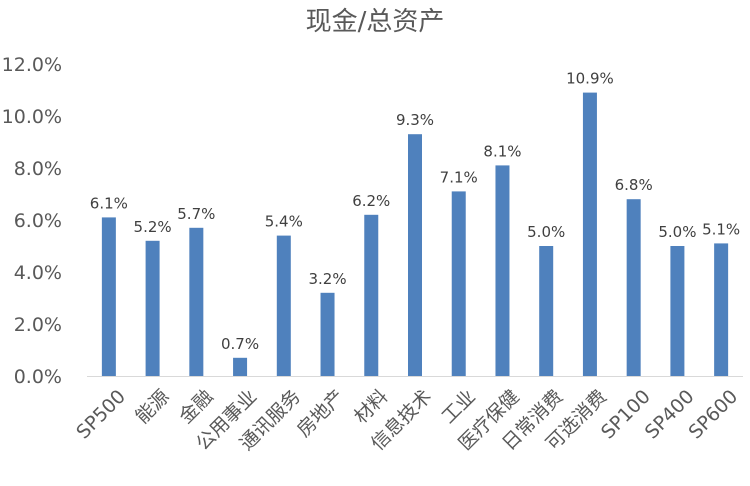  I want to click on y-tick-label: 2.0%, so click(38, 325).